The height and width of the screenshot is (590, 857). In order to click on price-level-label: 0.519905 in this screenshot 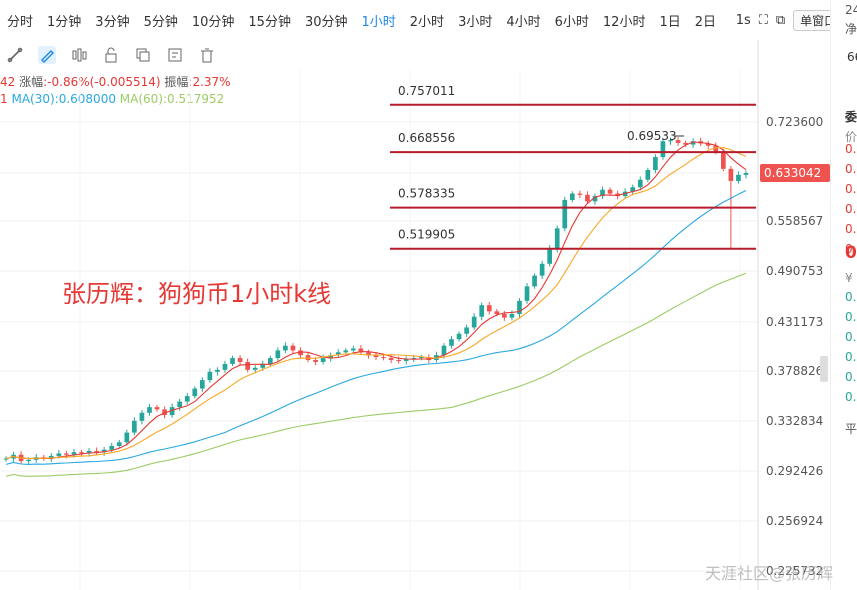, I will do `click(426, 235)`.